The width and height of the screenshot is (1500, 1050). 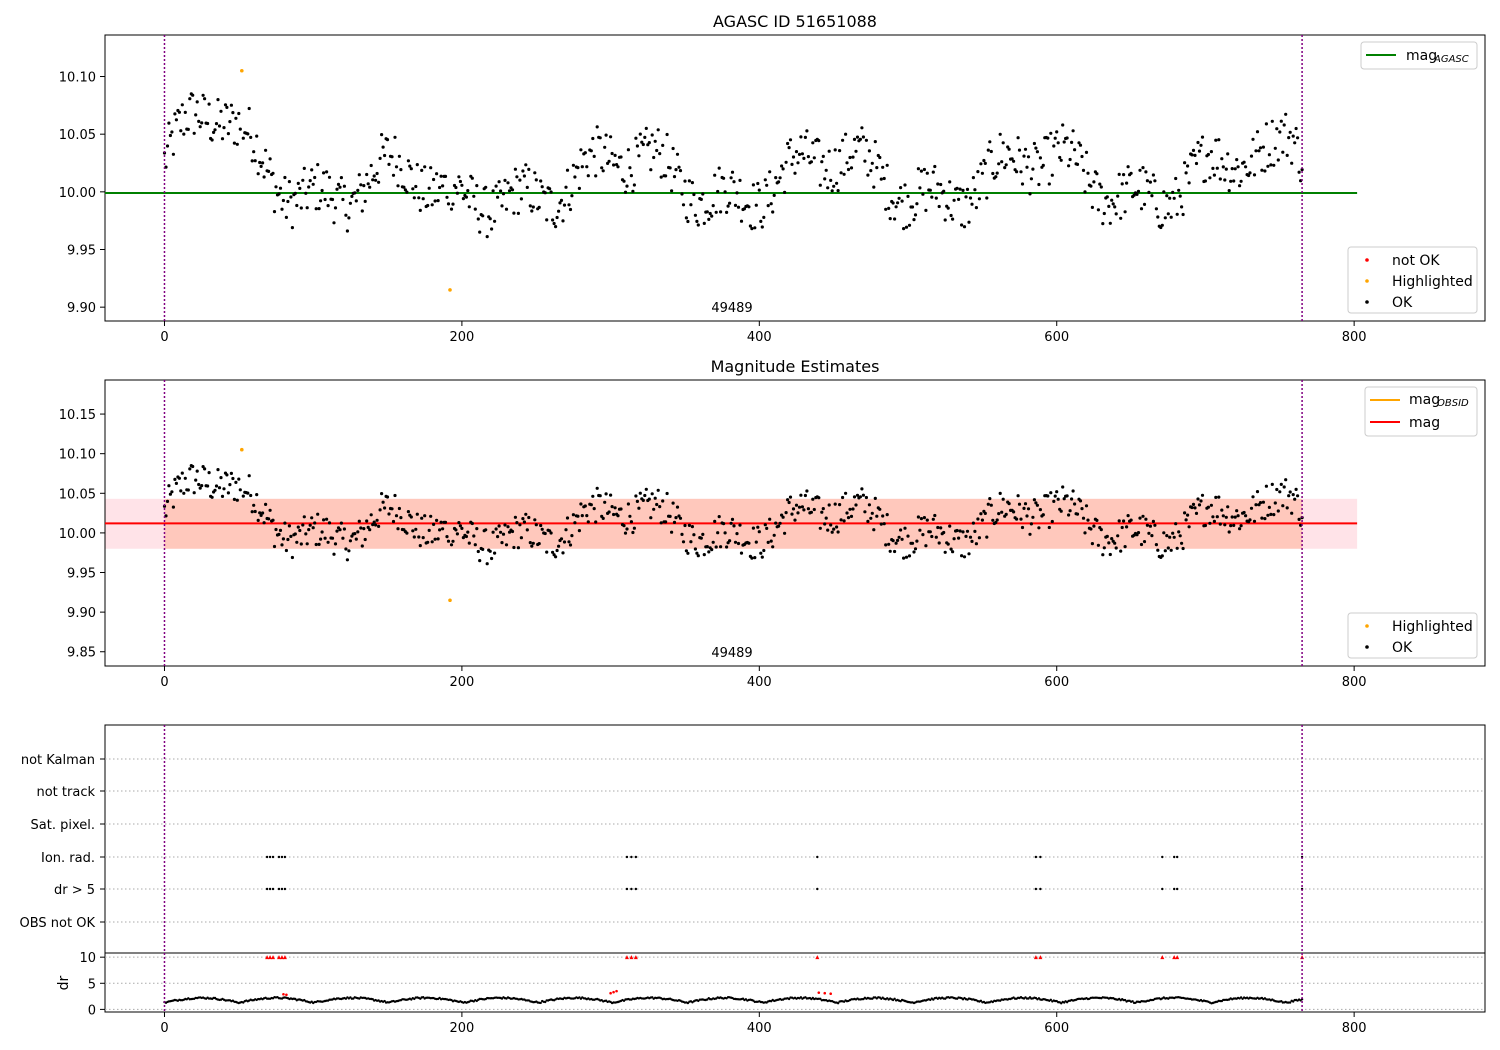 I want to click on dr-ytick-label-1: 5, so click(x=92, y=984).